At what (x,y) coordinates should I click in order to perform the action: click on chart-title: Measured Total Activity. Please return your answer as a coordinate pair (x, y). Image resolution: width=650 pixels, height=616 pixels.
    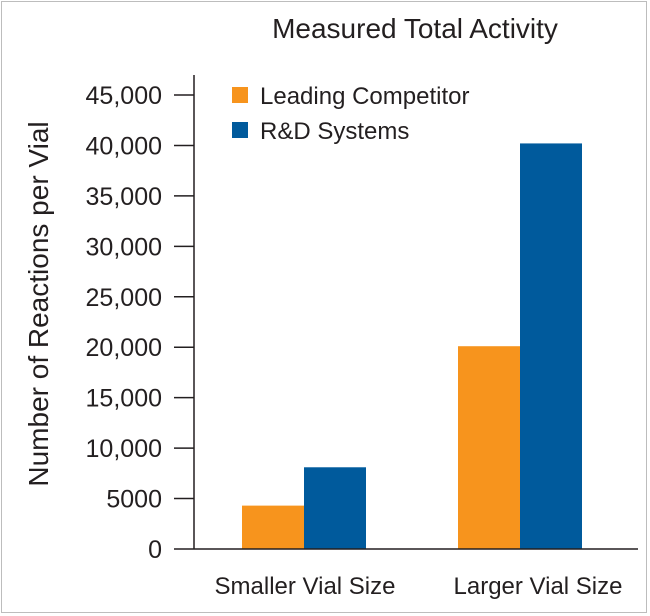
    Looking at the image, I should click on (415, 28).